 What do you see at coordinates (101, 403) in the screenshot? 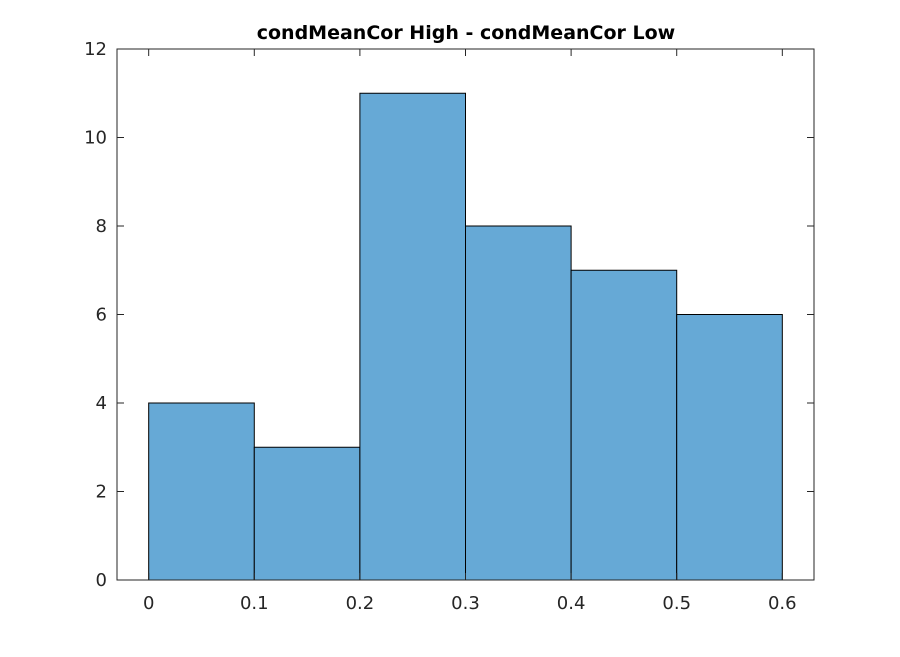
I see `y-tick-label: 4` at bounding box center [101, 403].